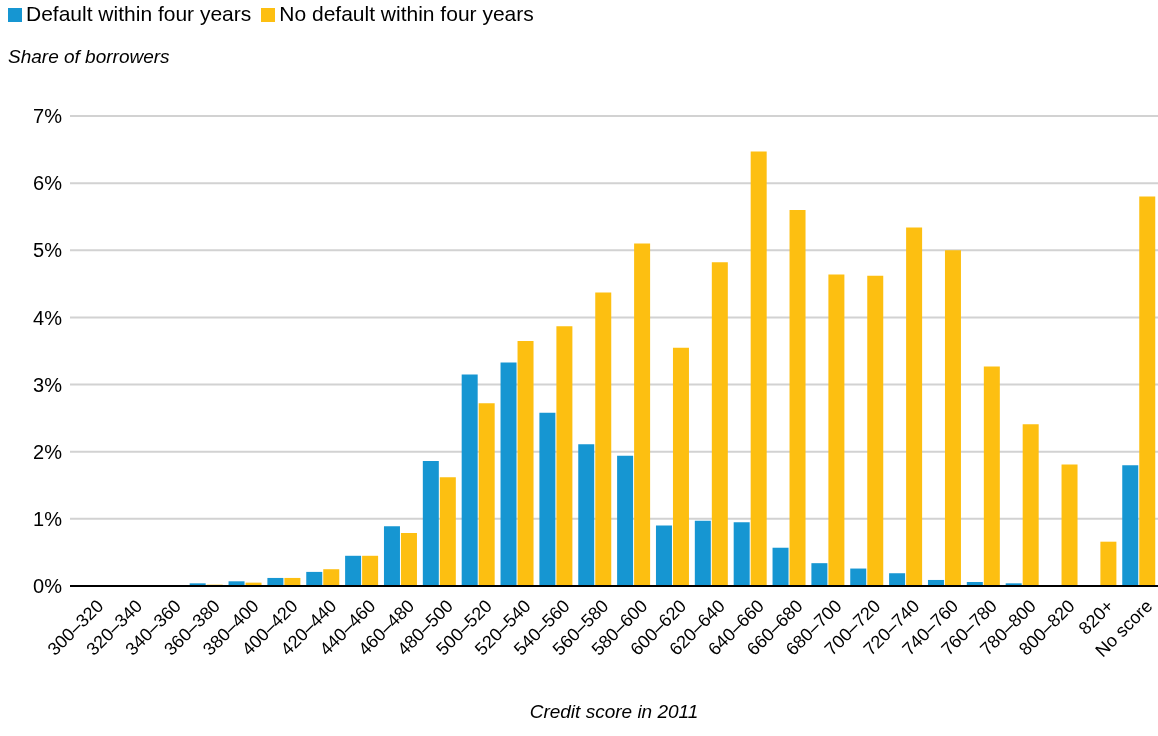 Image resolution: width=1158 pixels, height=736 pixels. I want to click on y-tick-label: 7%, so click(48, 116).